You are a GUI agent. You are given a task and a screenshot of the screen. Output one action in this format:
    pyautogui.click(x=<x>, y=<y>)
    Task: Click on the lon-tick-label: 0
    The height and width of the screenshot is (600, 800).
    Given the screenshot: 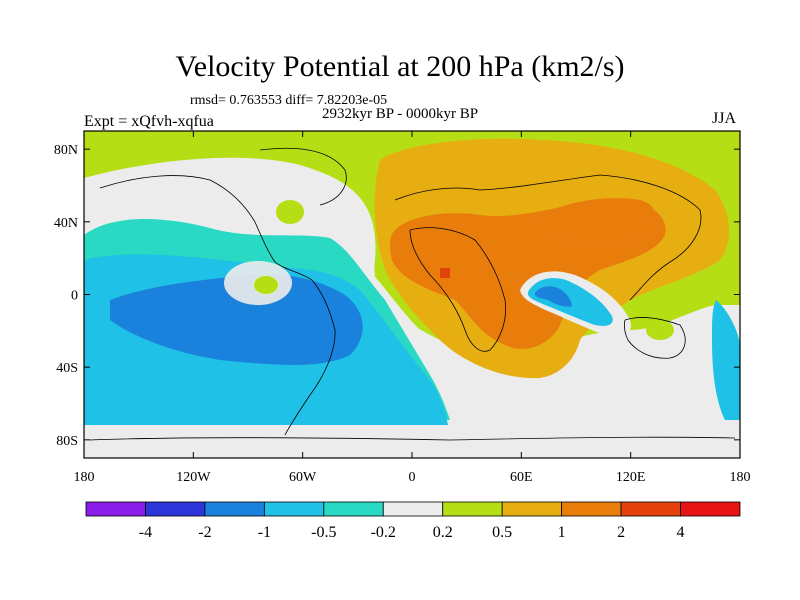 What is the action you would take?
    pyautogui.click(x=412, y=477)
    